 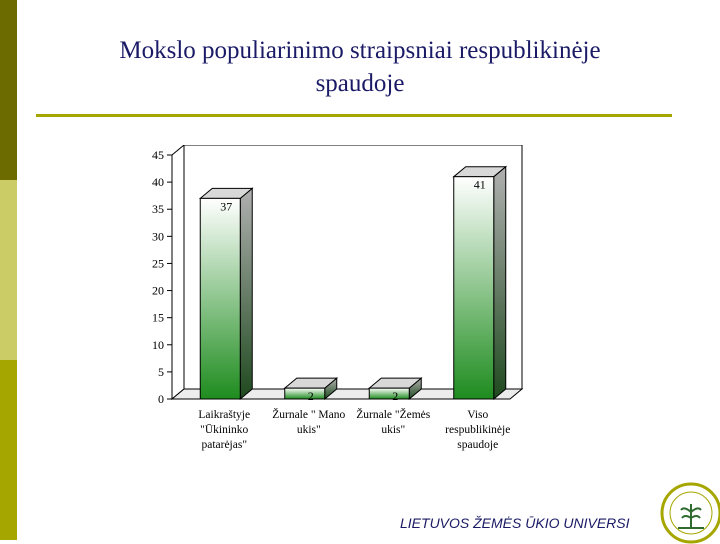 I want to click on y-tick-label: 10, so click(x=158, y=345).